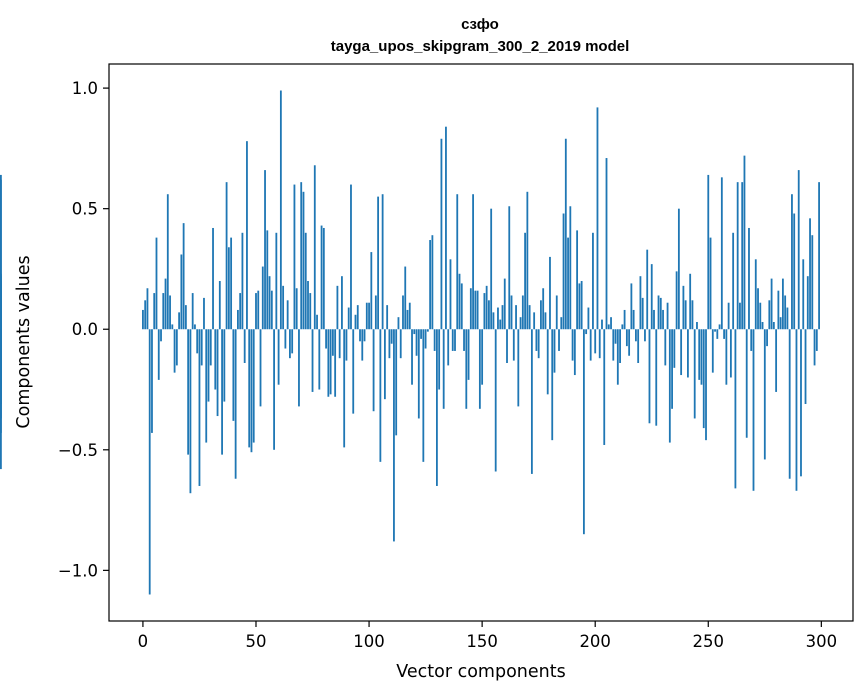 The width and height of the screenshot is (867, 696). What do you see at coordinates (83, 329) in the screenshot?
I see `y-axis-ticks: −1.0 −0.5 0.0 0.5 1.0` at bounding box center [83, 329].